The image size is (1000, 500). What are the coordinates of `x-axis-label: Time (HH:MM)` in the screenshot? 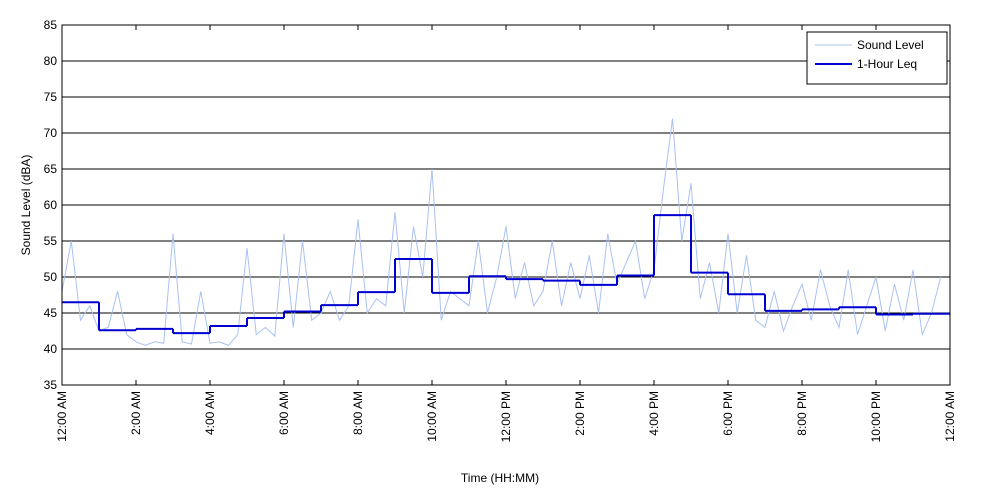 It's located at (500, 478).